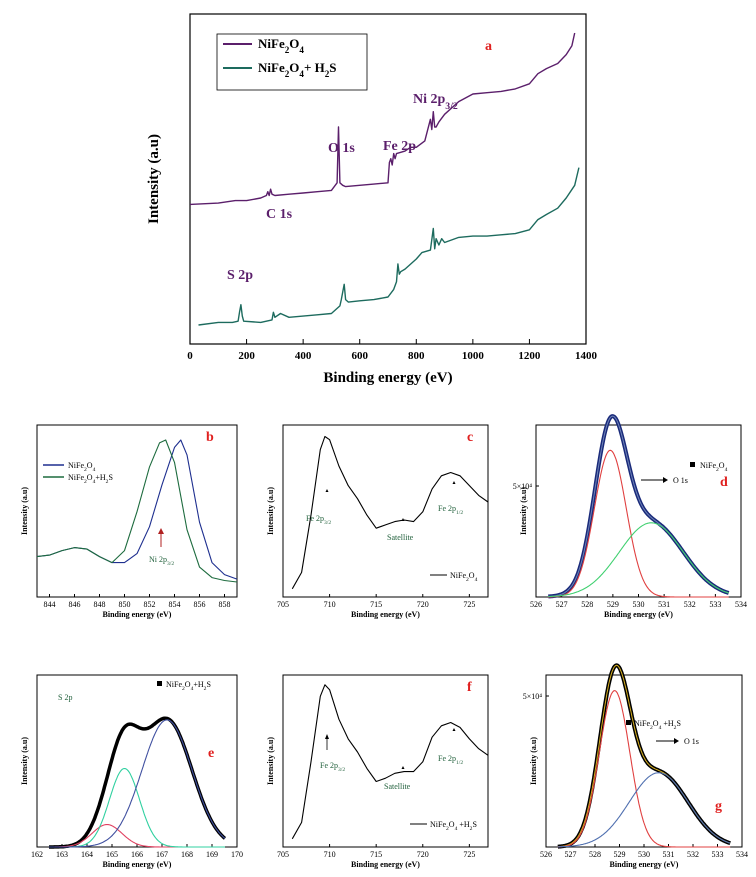 The width and height of the screenshot is (756, 877). What do you see at coordinates (399, 146) in the screenshot?
I see `peak-annotation: Fe 2p` at bounding box center [399, 146].